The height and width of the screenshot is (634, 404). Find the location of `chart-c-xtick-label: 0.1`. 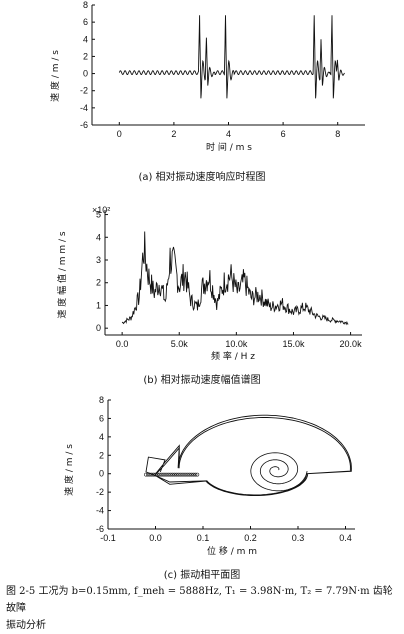

chart-c-xtick-label: 0.1 is located at coordinates (203, 538).